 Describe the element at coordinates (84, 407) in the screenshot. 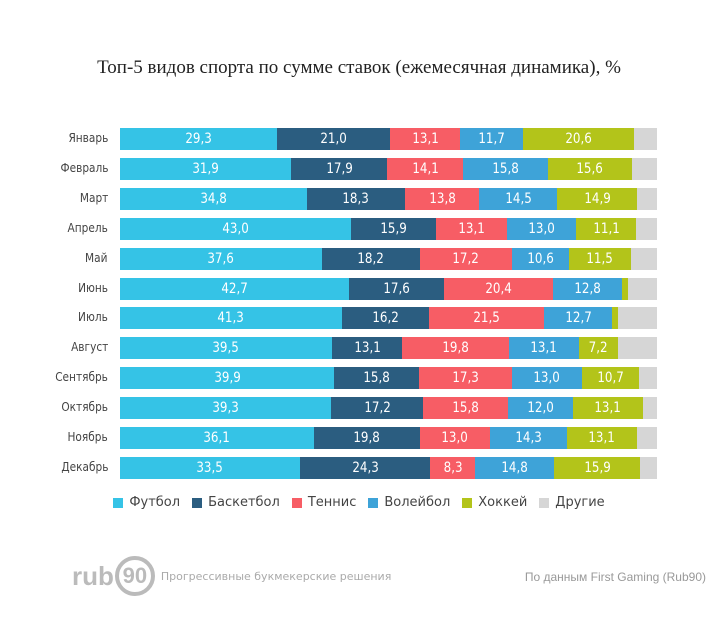

I see `category-label: Октябрь` at that location.